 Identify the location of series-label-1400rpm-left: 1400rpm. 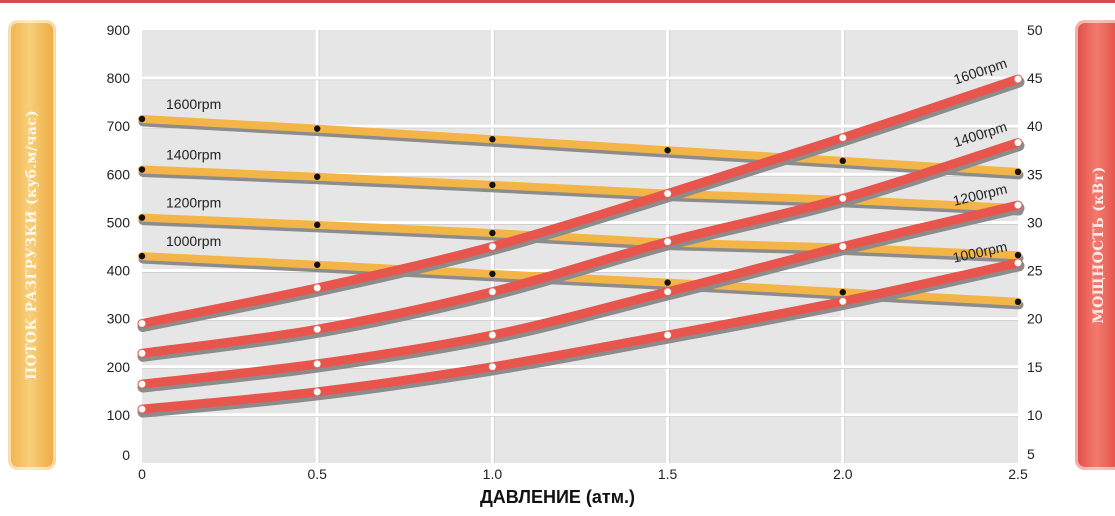
(193, 155).